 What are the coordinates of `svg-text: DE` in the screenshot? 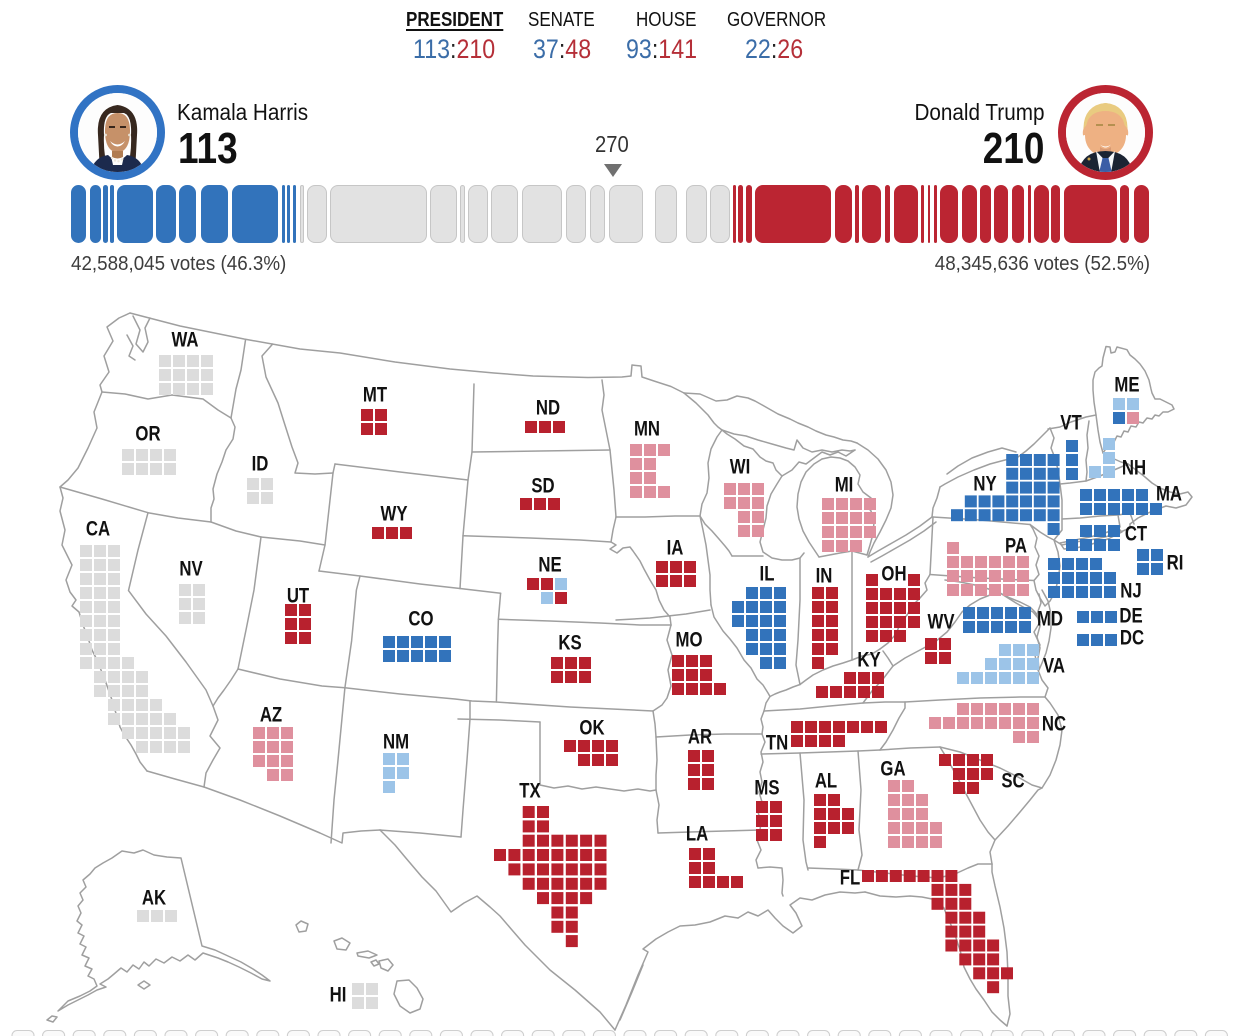 It's located at (1130, 616).